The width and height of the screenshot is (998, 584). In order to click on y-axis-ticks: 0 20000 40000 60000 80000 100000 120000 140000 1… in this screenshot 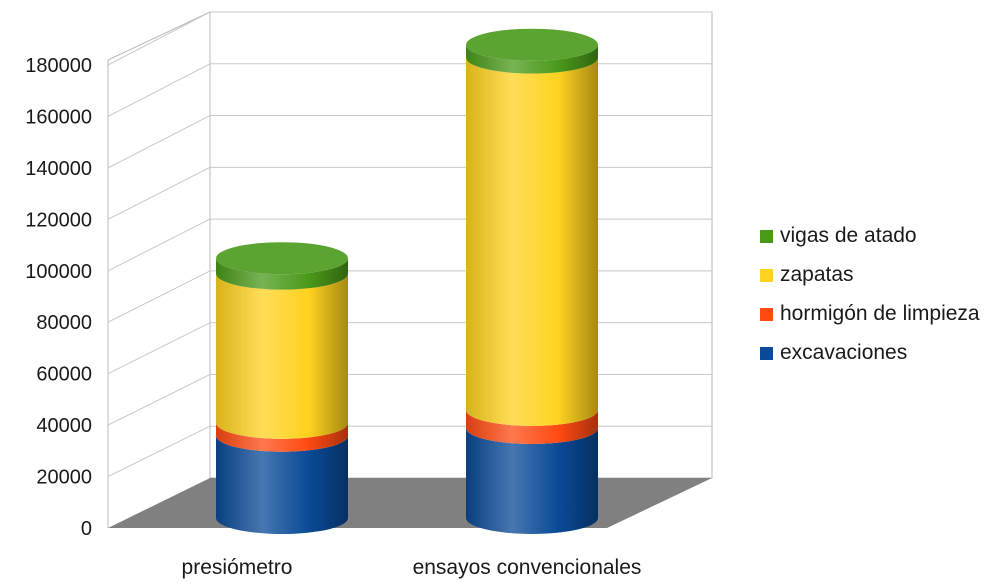, I will do `click(58, 297)`.